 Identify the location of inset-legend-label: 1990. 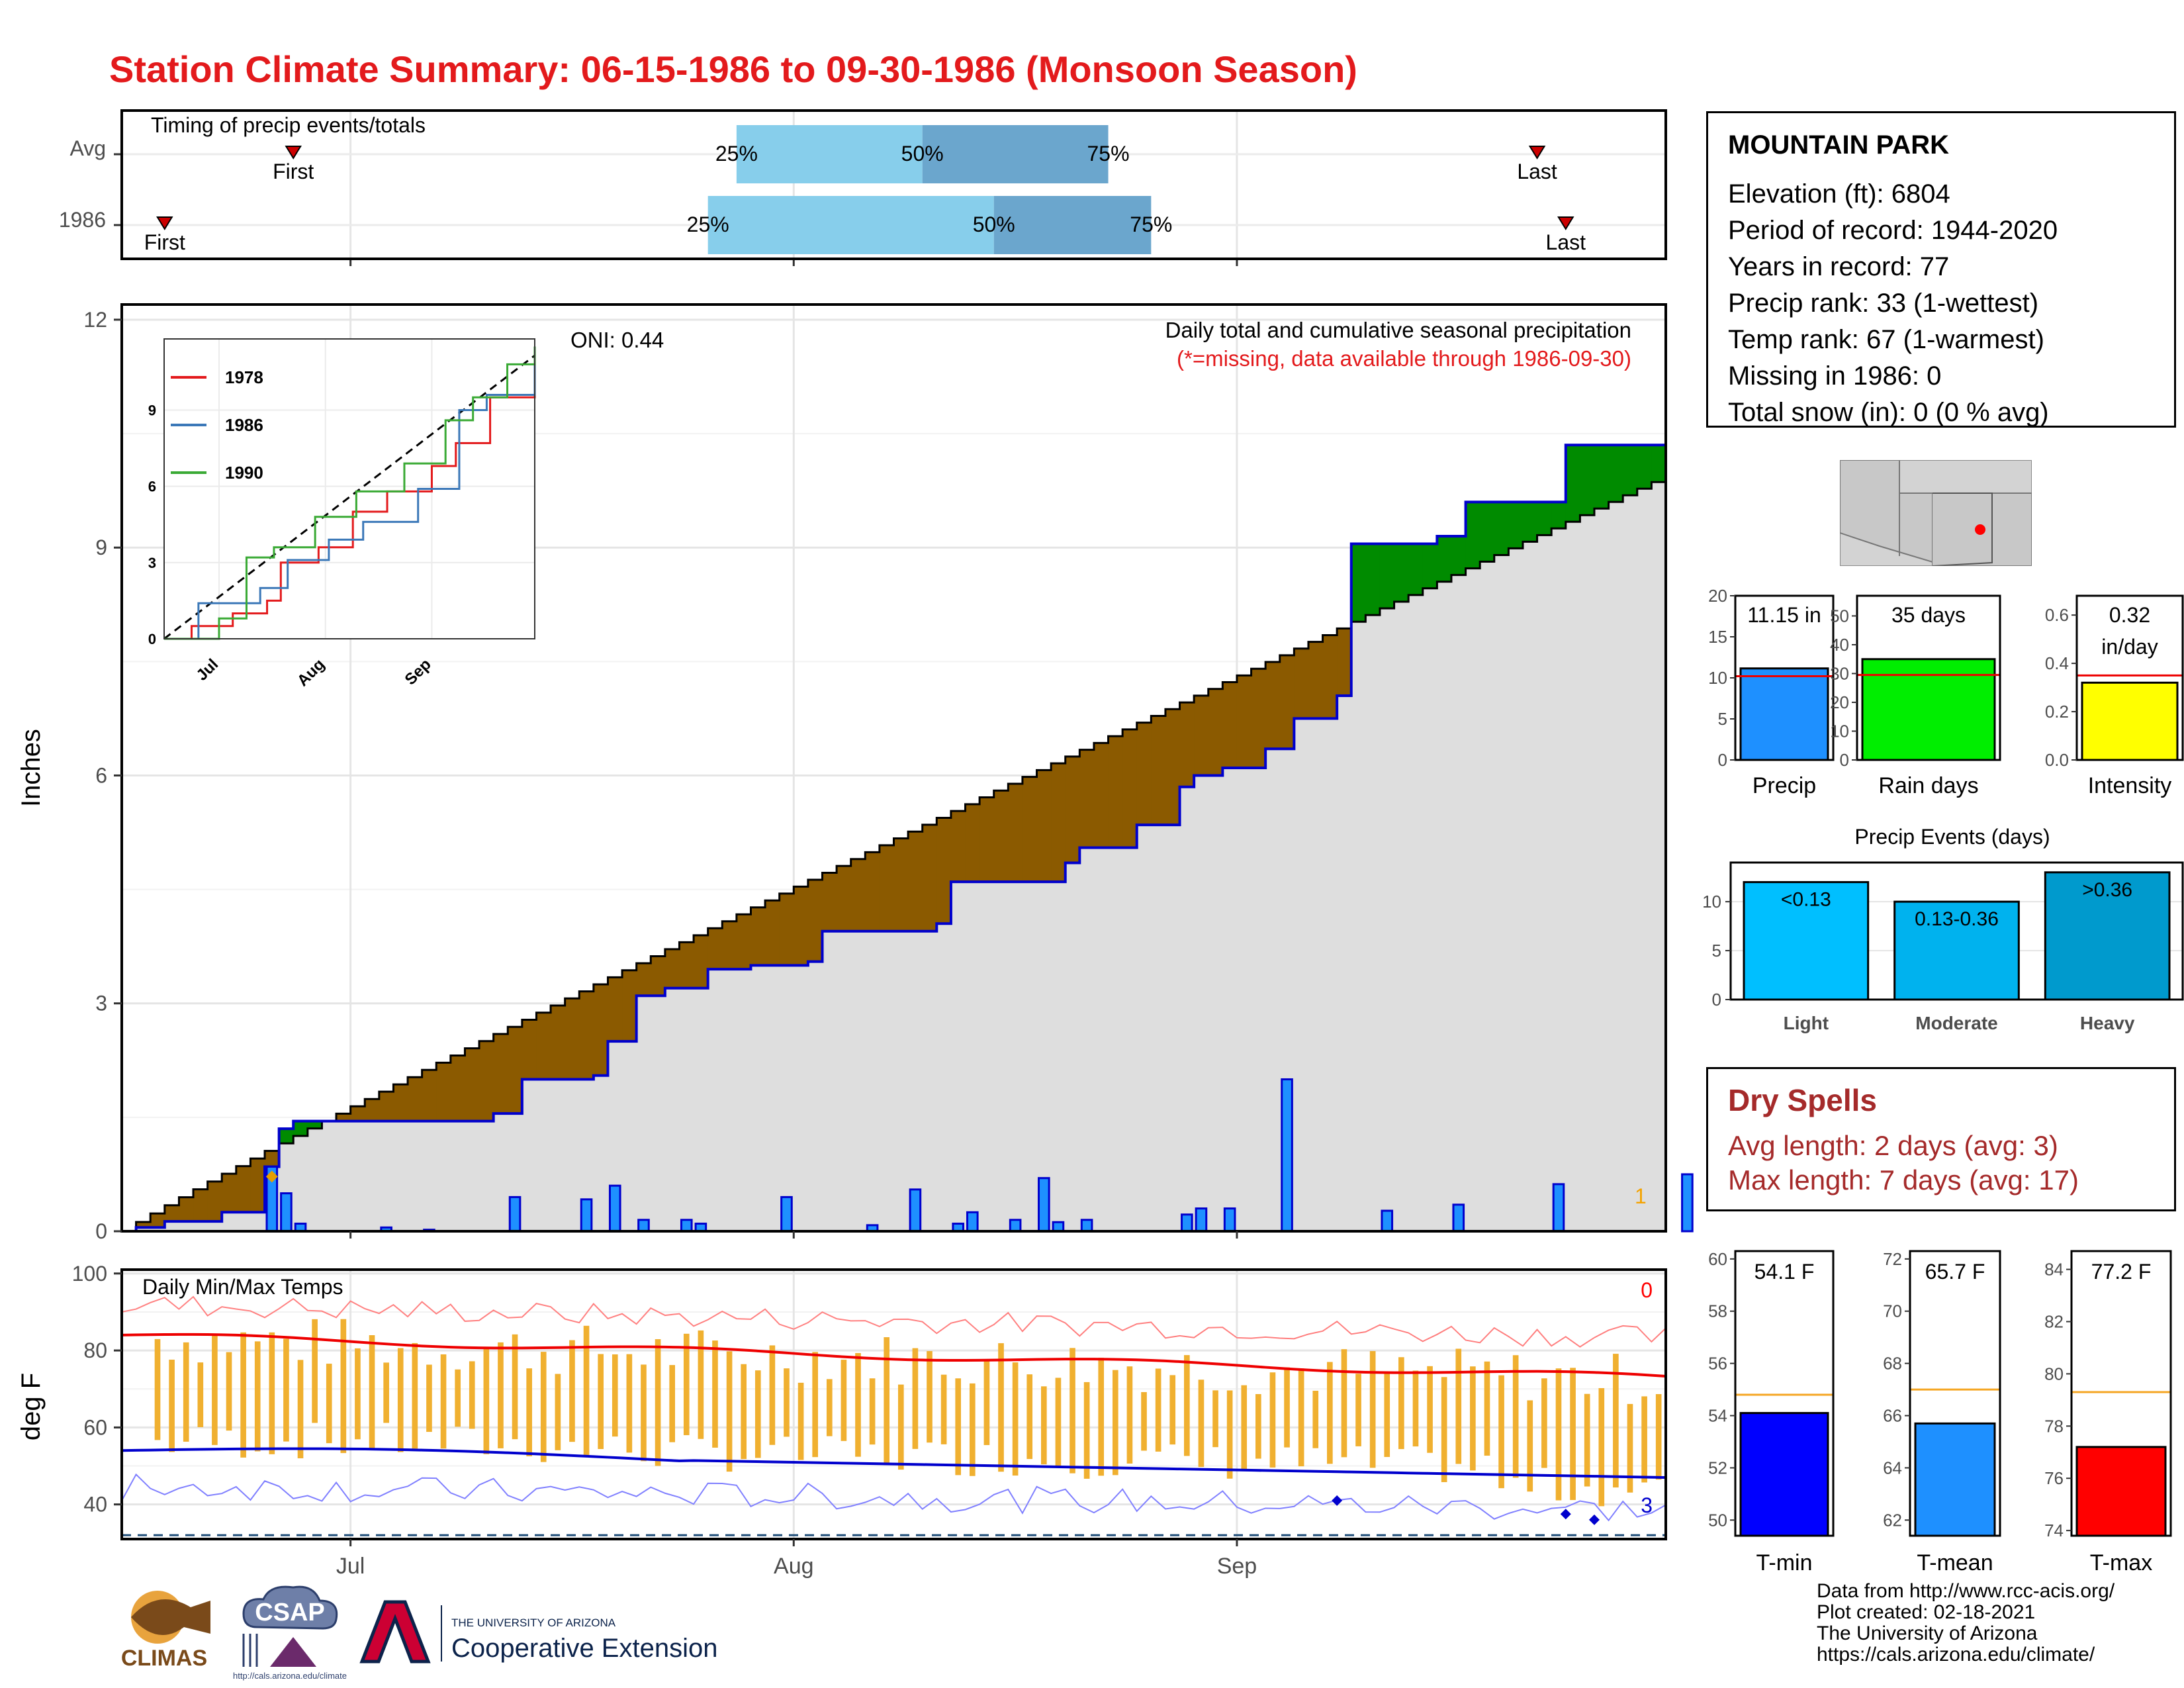
(244, 473).